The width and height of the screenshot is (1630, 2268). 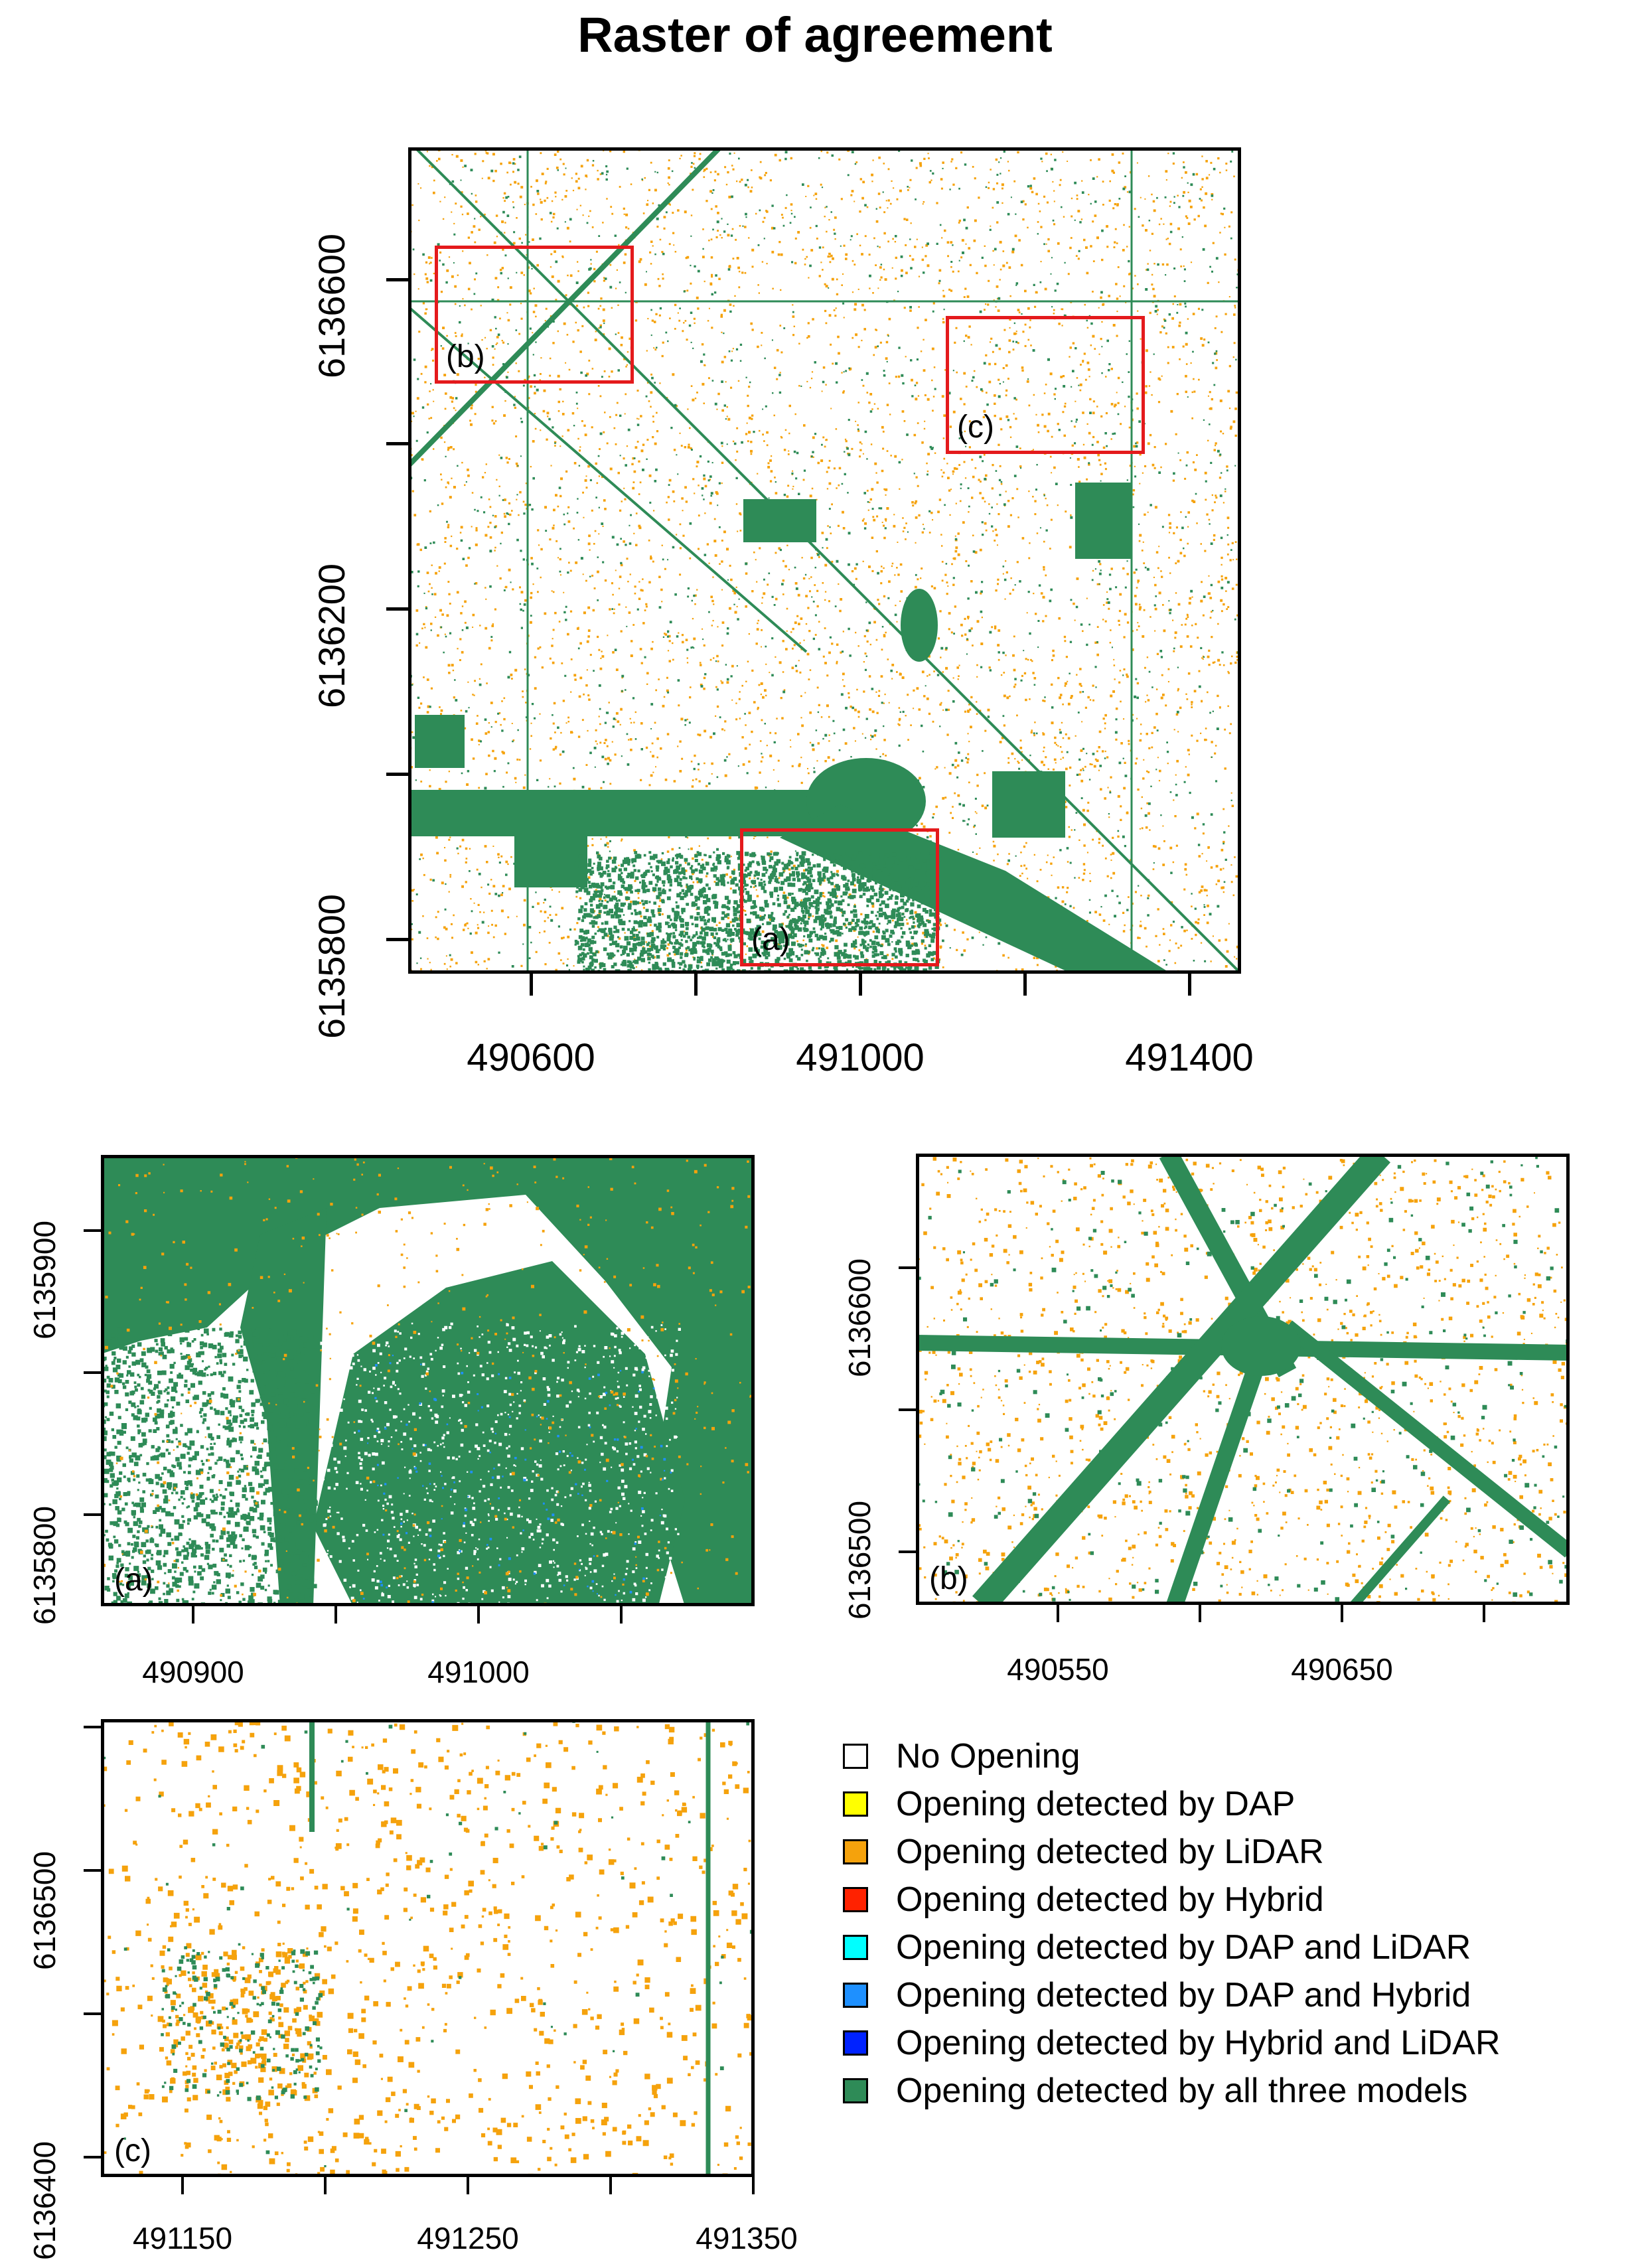 I want to click on main-y-label: 6136200, so click(x=331, y=635).